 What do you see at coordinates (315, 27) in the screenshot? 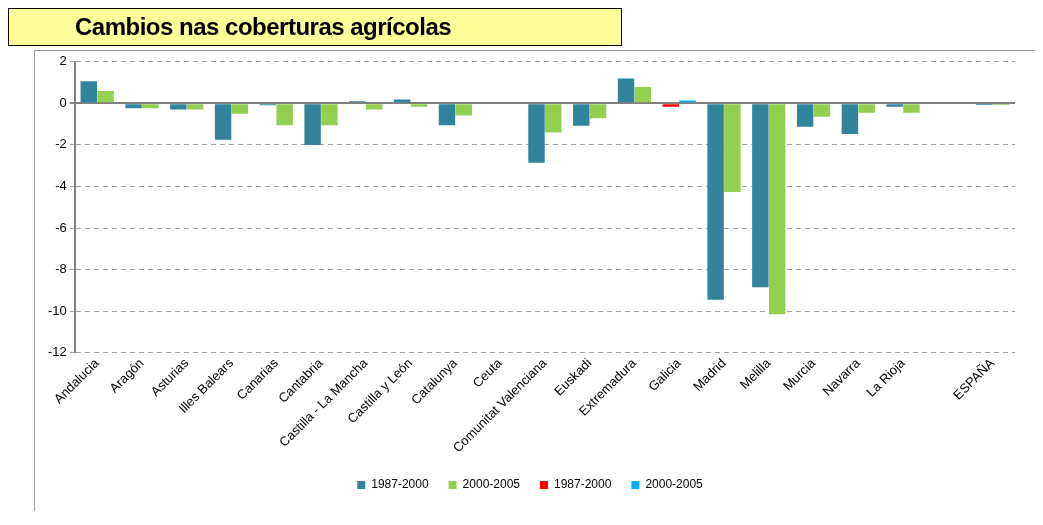
I see `chart-title: Cambios nas coberturas agrícolas` at bounding box center [315, 27].